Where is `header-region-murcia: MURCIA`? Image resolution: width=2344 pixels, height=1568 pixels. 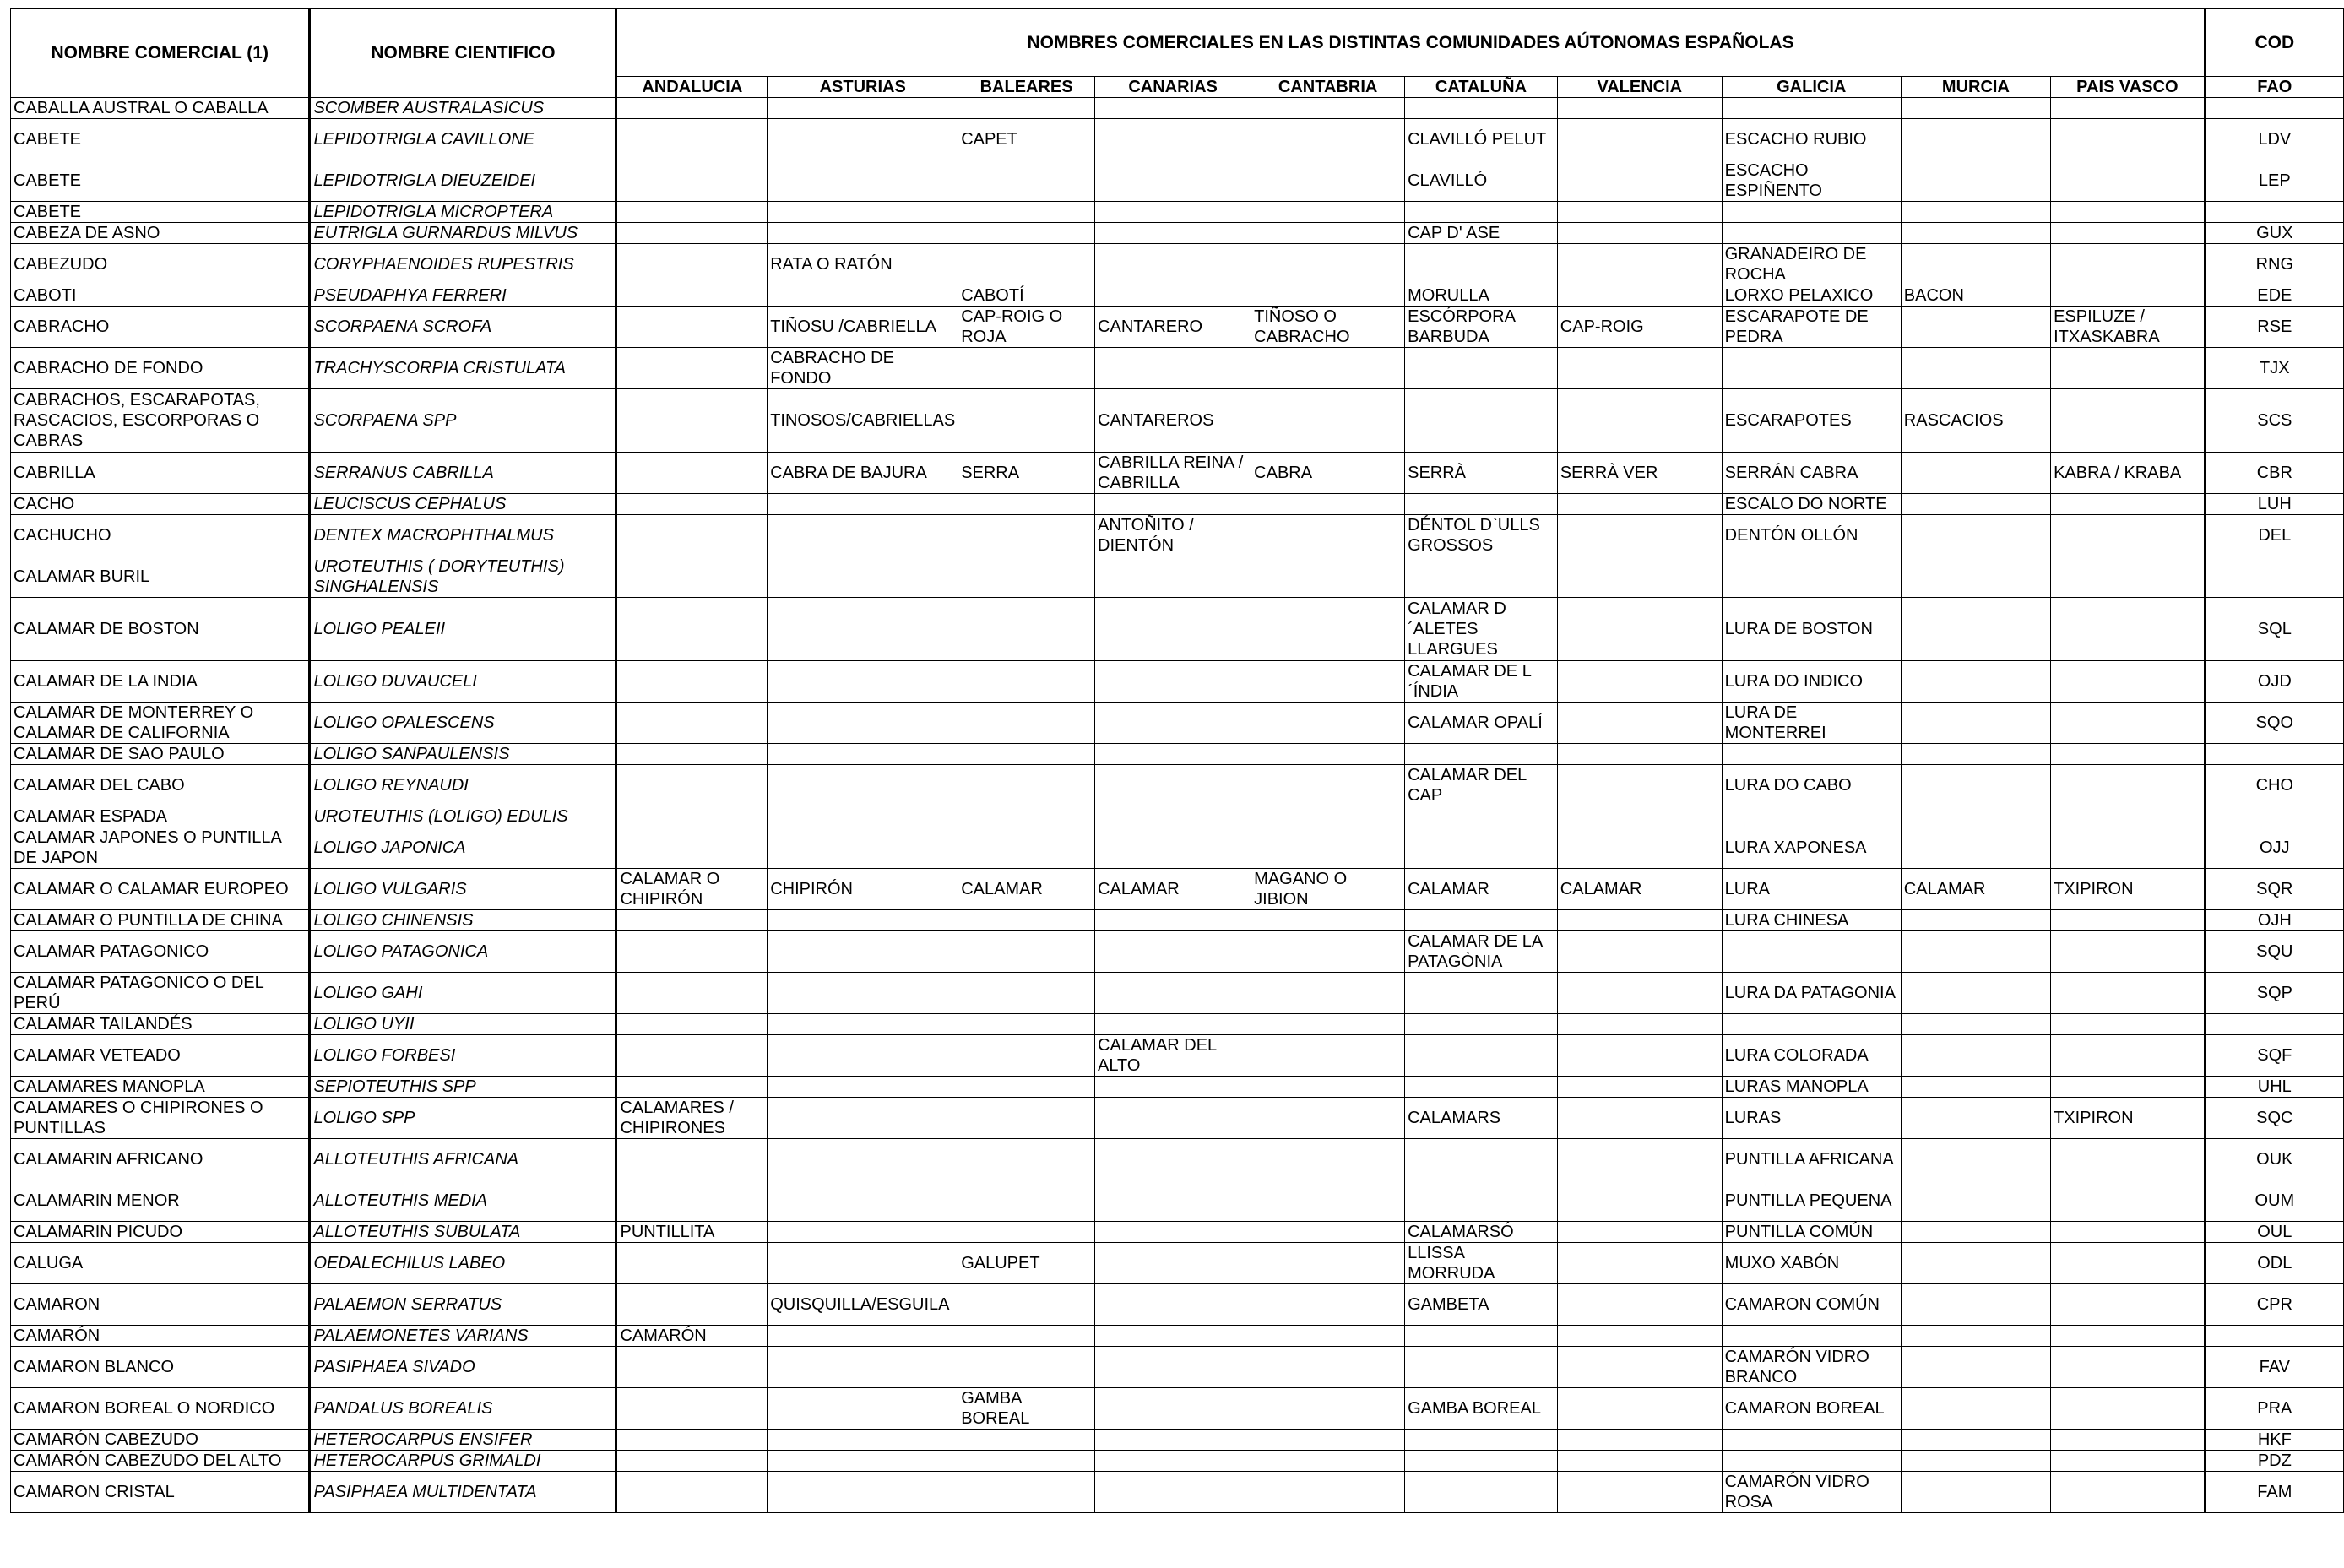
header-region-murcia: MURCIA is located at coordinates (1976, 87).